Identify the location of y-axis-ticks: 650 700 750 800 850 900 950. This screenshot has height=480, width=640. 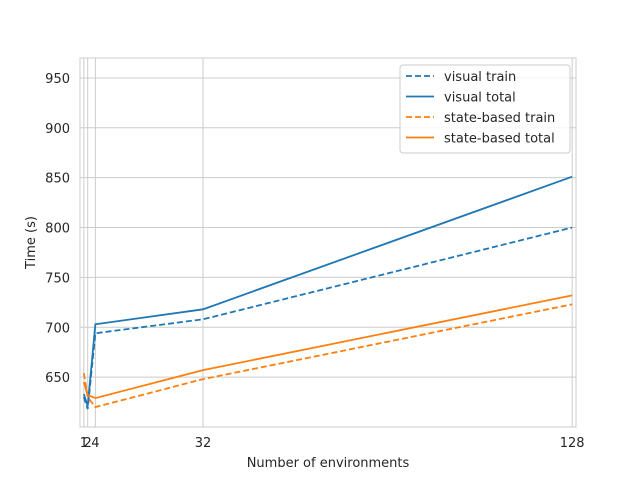
(57, 229).